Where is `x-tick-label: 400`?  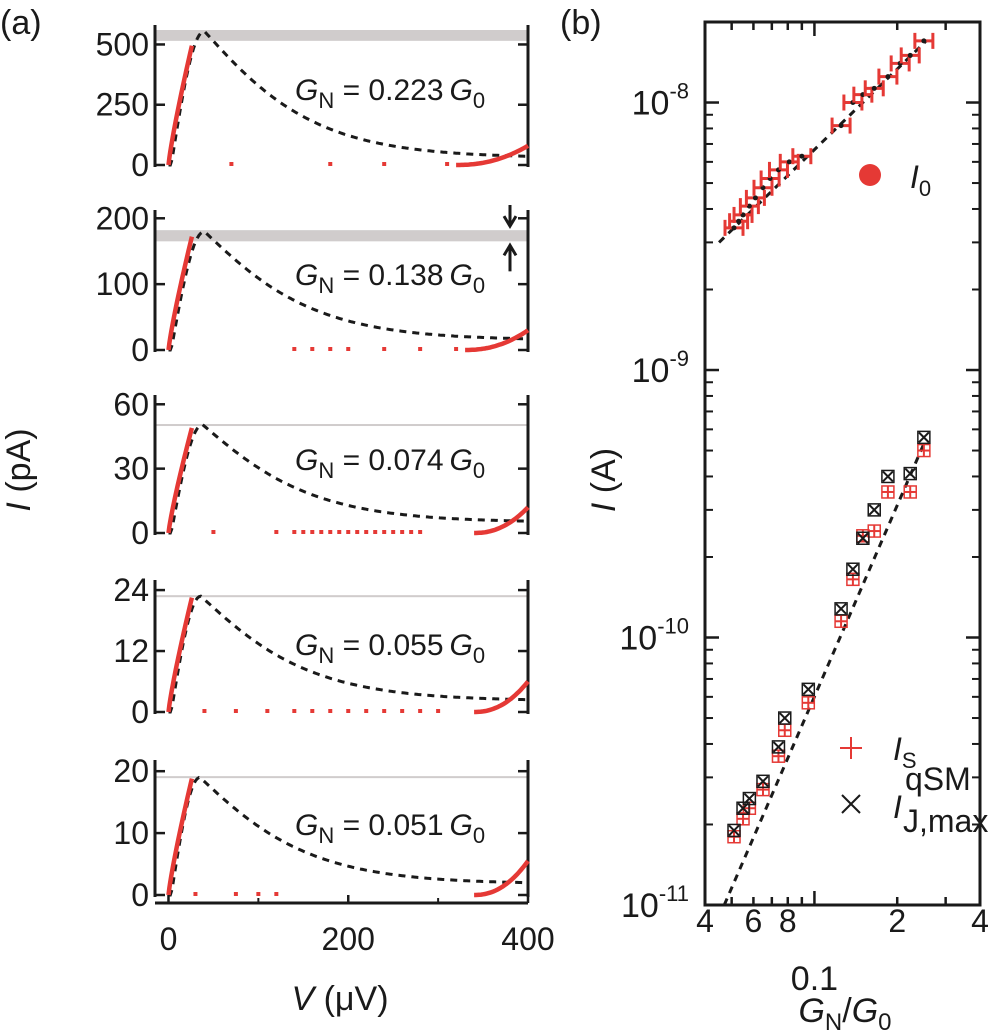
x-tick-label: 400 is located at coordinates (527, 939).